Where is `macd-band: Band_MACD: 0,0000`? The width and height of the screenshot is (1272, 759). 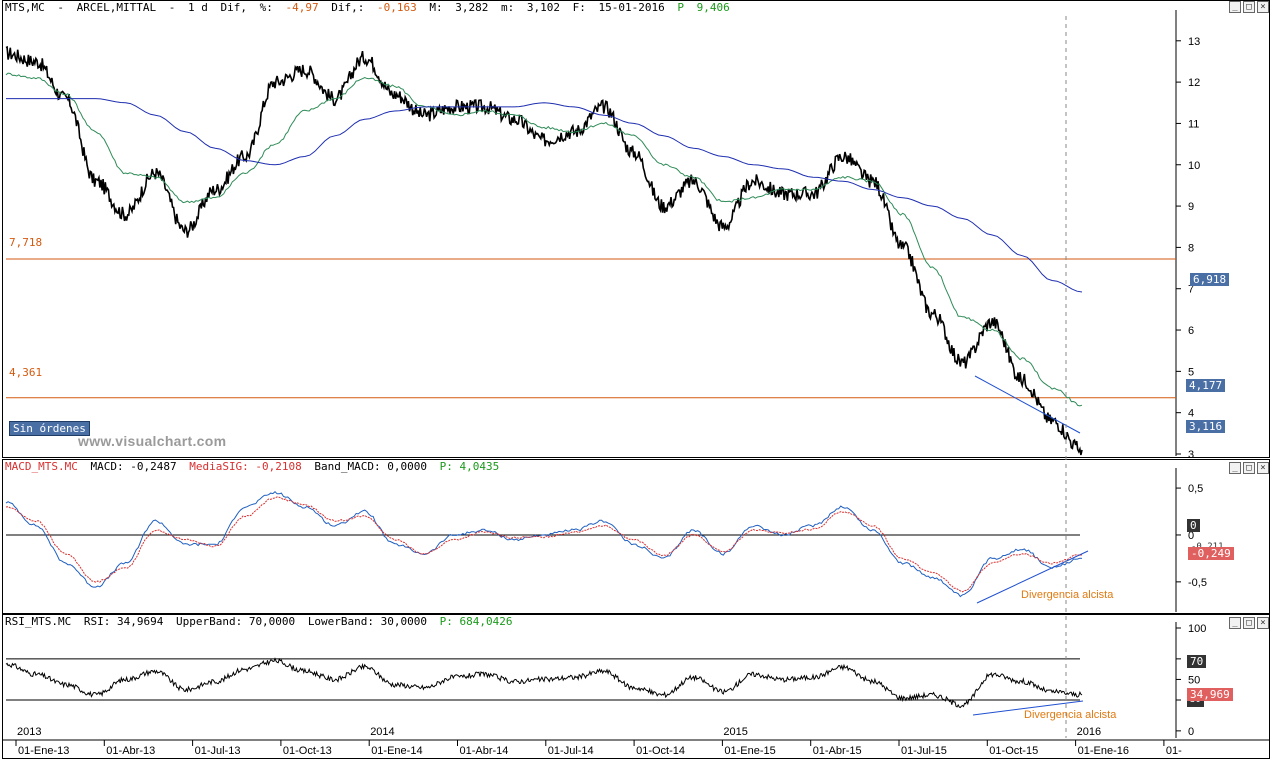
macd-band: Band_MACD: 0,0000 is located at coordinates (371, 466).